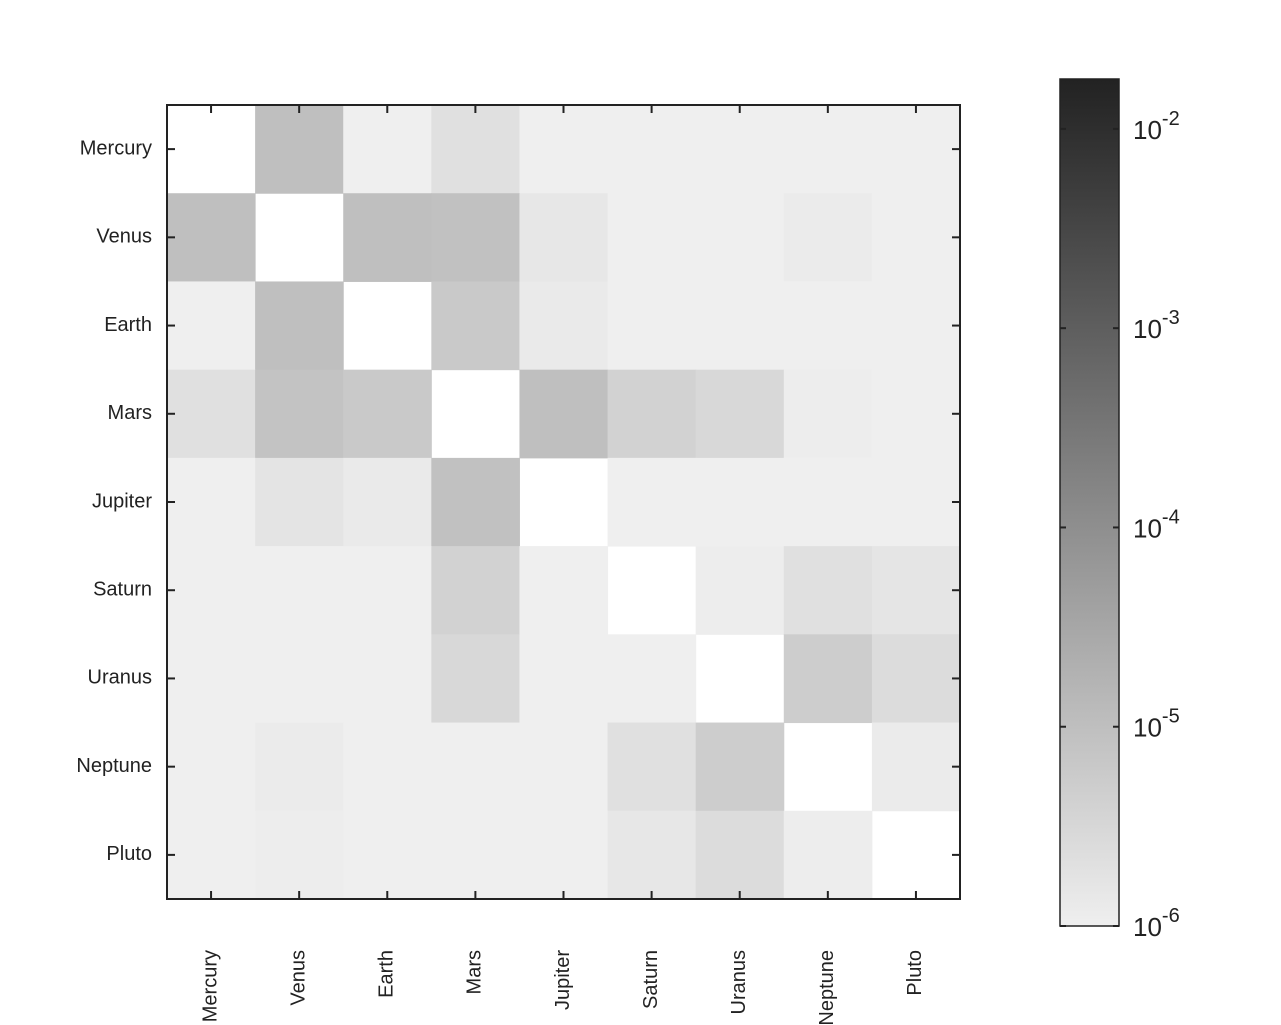  Describe the element at coordinates (827, 987) in the screenshot. I see `x-tick-label: Neptune` at that location.